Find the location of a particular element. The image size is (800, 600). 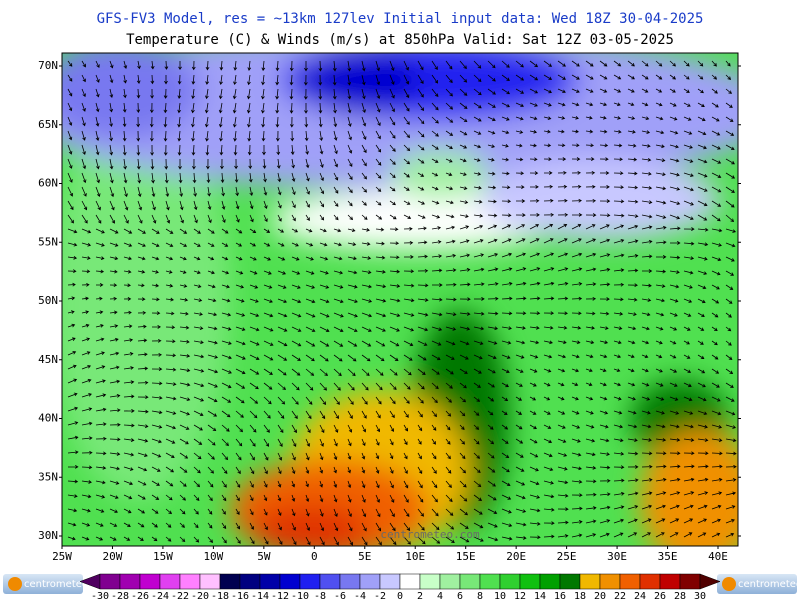

colorbar-label: -18 is located at coordinates (220, 595).